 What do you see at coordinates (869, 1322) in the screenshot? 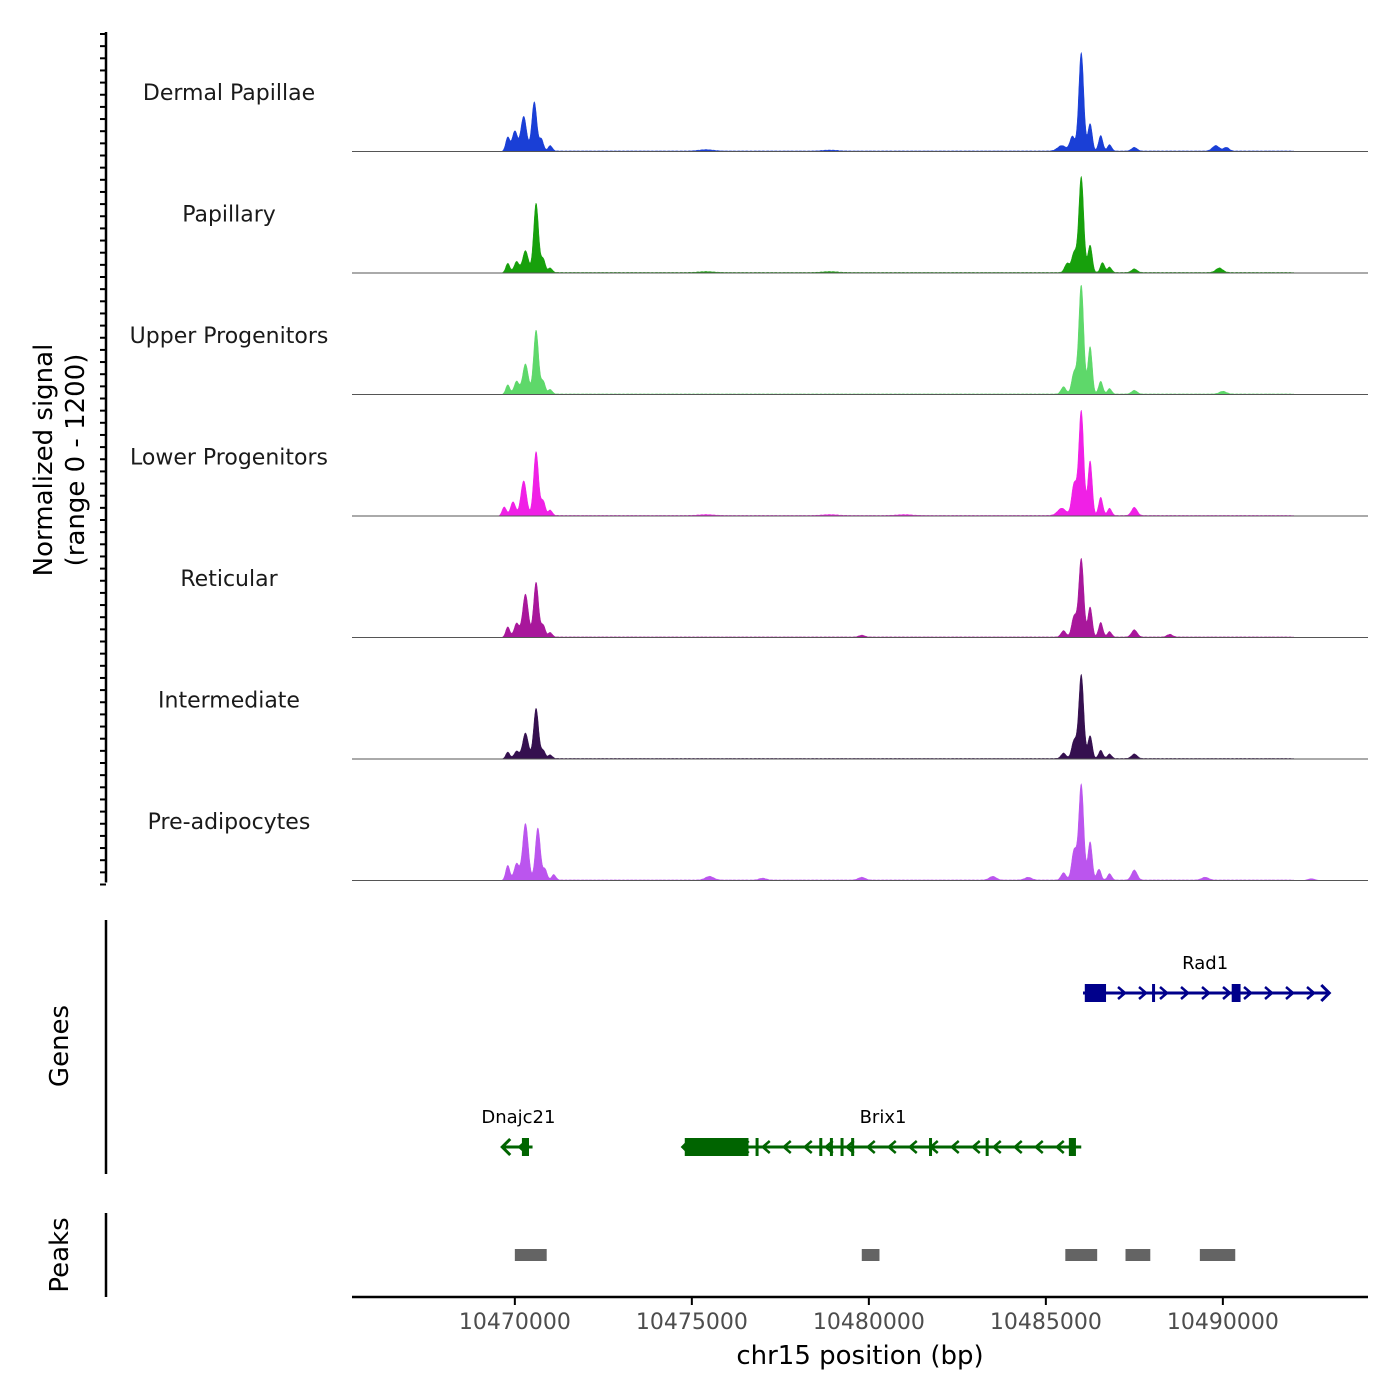
I see `x-tick-label: 10480000` at bounding box center [869, 1322].